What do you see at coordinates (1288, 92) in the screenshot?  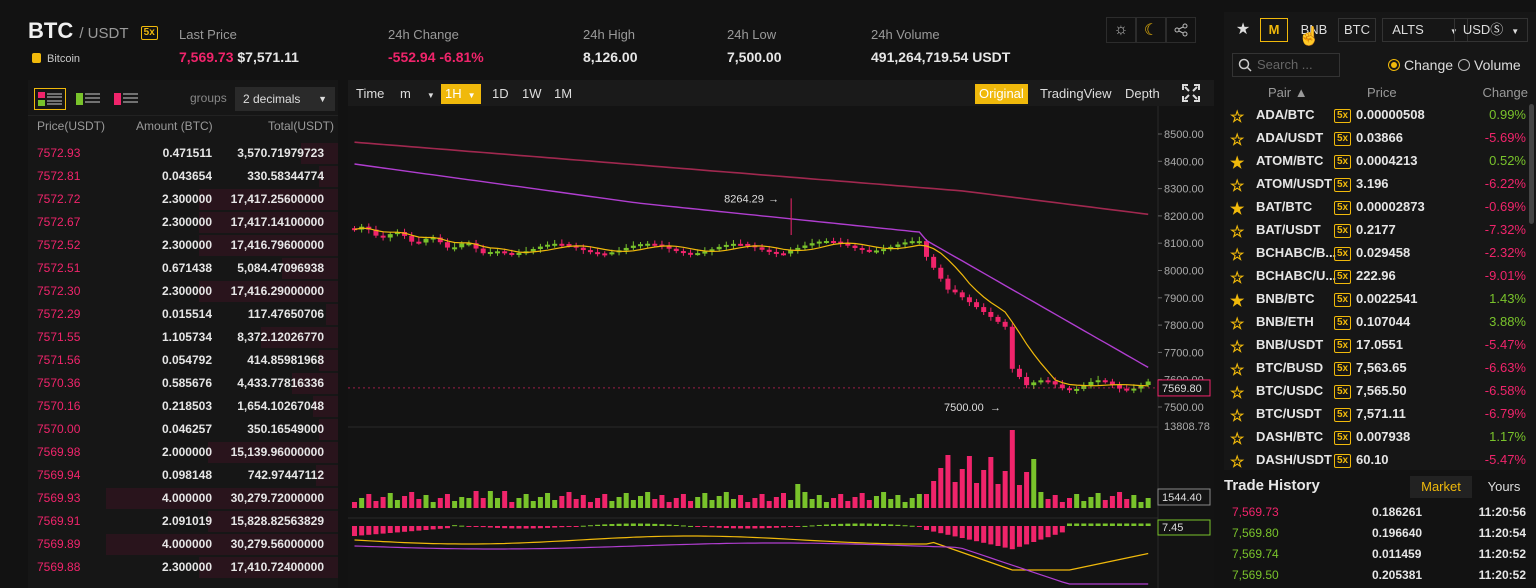 I see `col-pair: Pair ▲` at bounding box center [1288, 92].